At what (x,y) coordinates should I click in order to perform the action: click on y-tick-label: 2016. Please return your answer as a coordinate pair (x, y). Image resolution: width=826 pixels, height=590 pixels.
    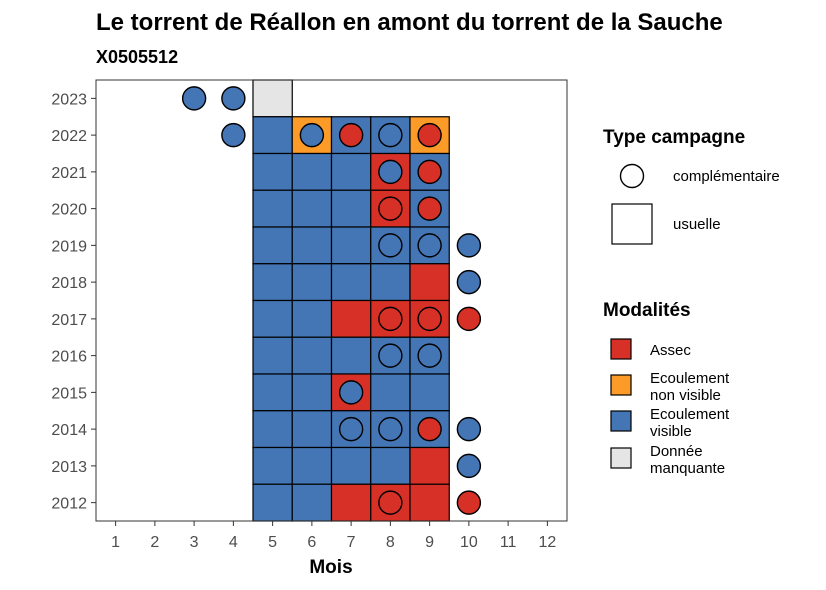
    Looking at the image, I should click on (69, 357).